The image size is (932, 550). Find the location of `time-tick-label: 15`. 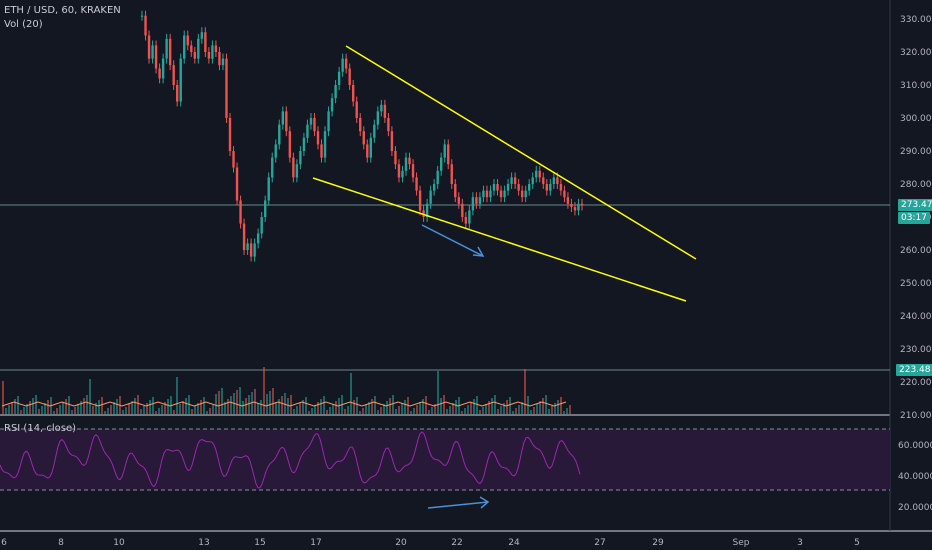

time-tick-label: 15 is located at coordinates (259, 543).